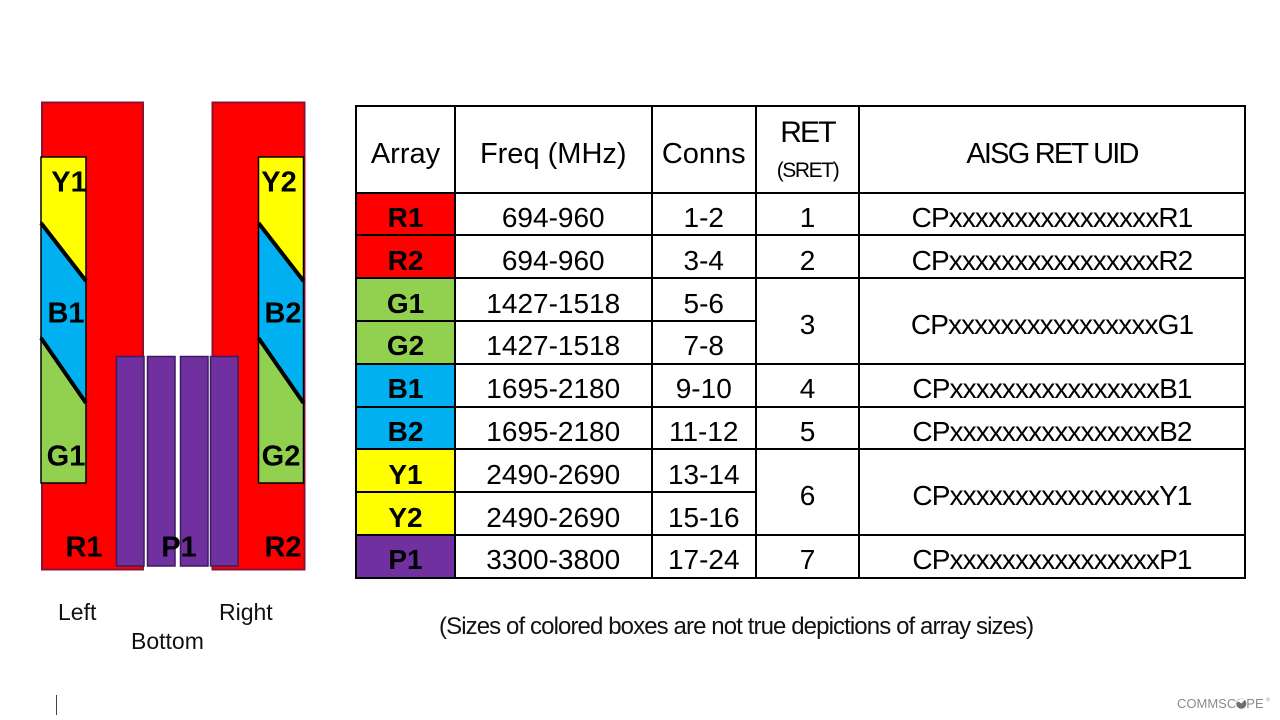 The width and height of the screenshot is (1280, 720). Describe the element at coordinates (1206, 703) in the screenshot. I see `svg-text: COMMSC` at that location.